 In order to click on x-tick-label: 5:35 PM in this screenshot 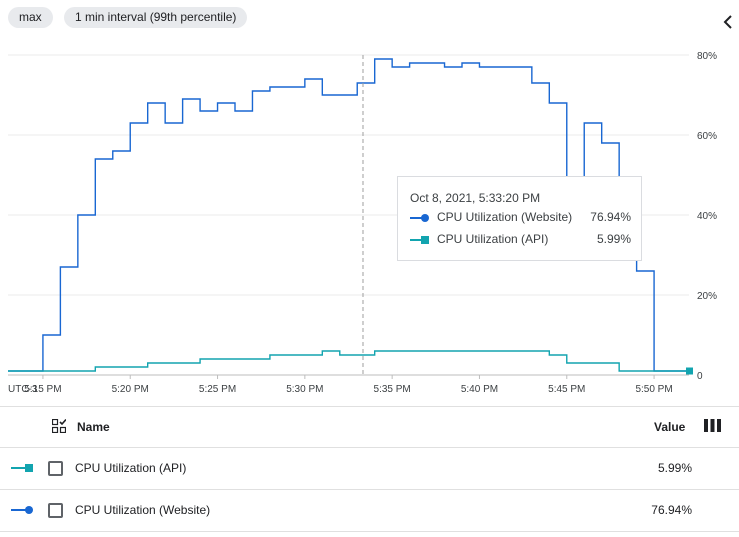, I will do `click(392, 389)`.